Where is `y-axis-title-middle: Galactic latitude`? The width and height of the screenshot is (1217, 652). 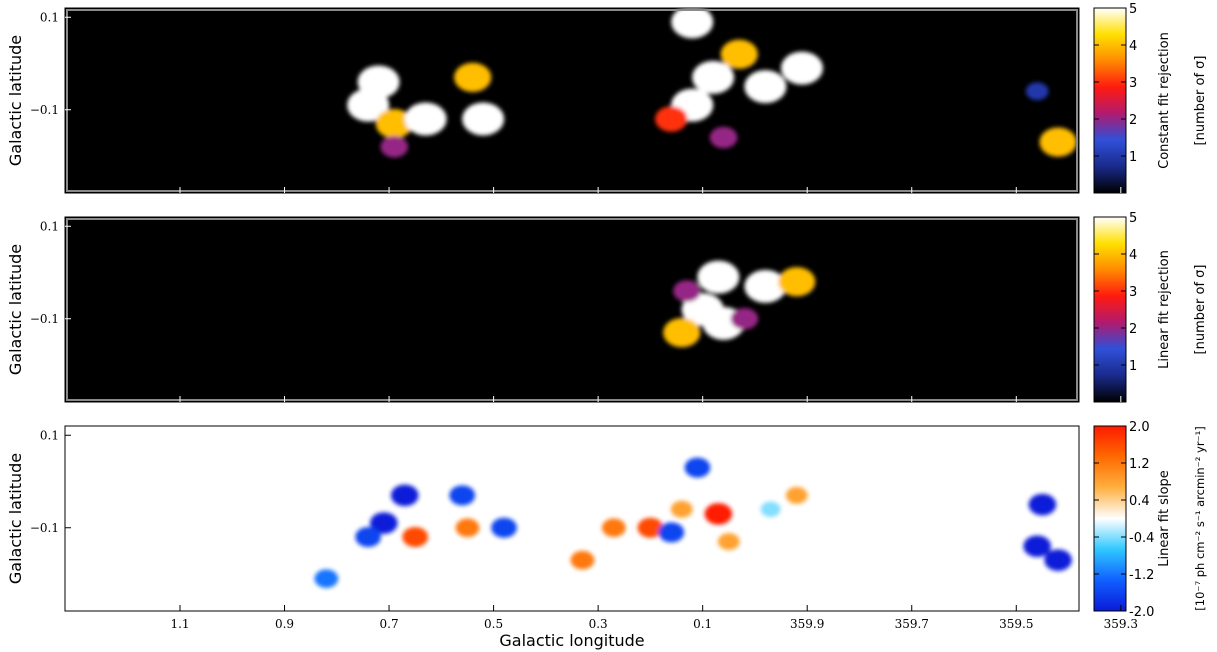
y-axis-title-middle: Galactic latitude is located at coordinates (15, 309).